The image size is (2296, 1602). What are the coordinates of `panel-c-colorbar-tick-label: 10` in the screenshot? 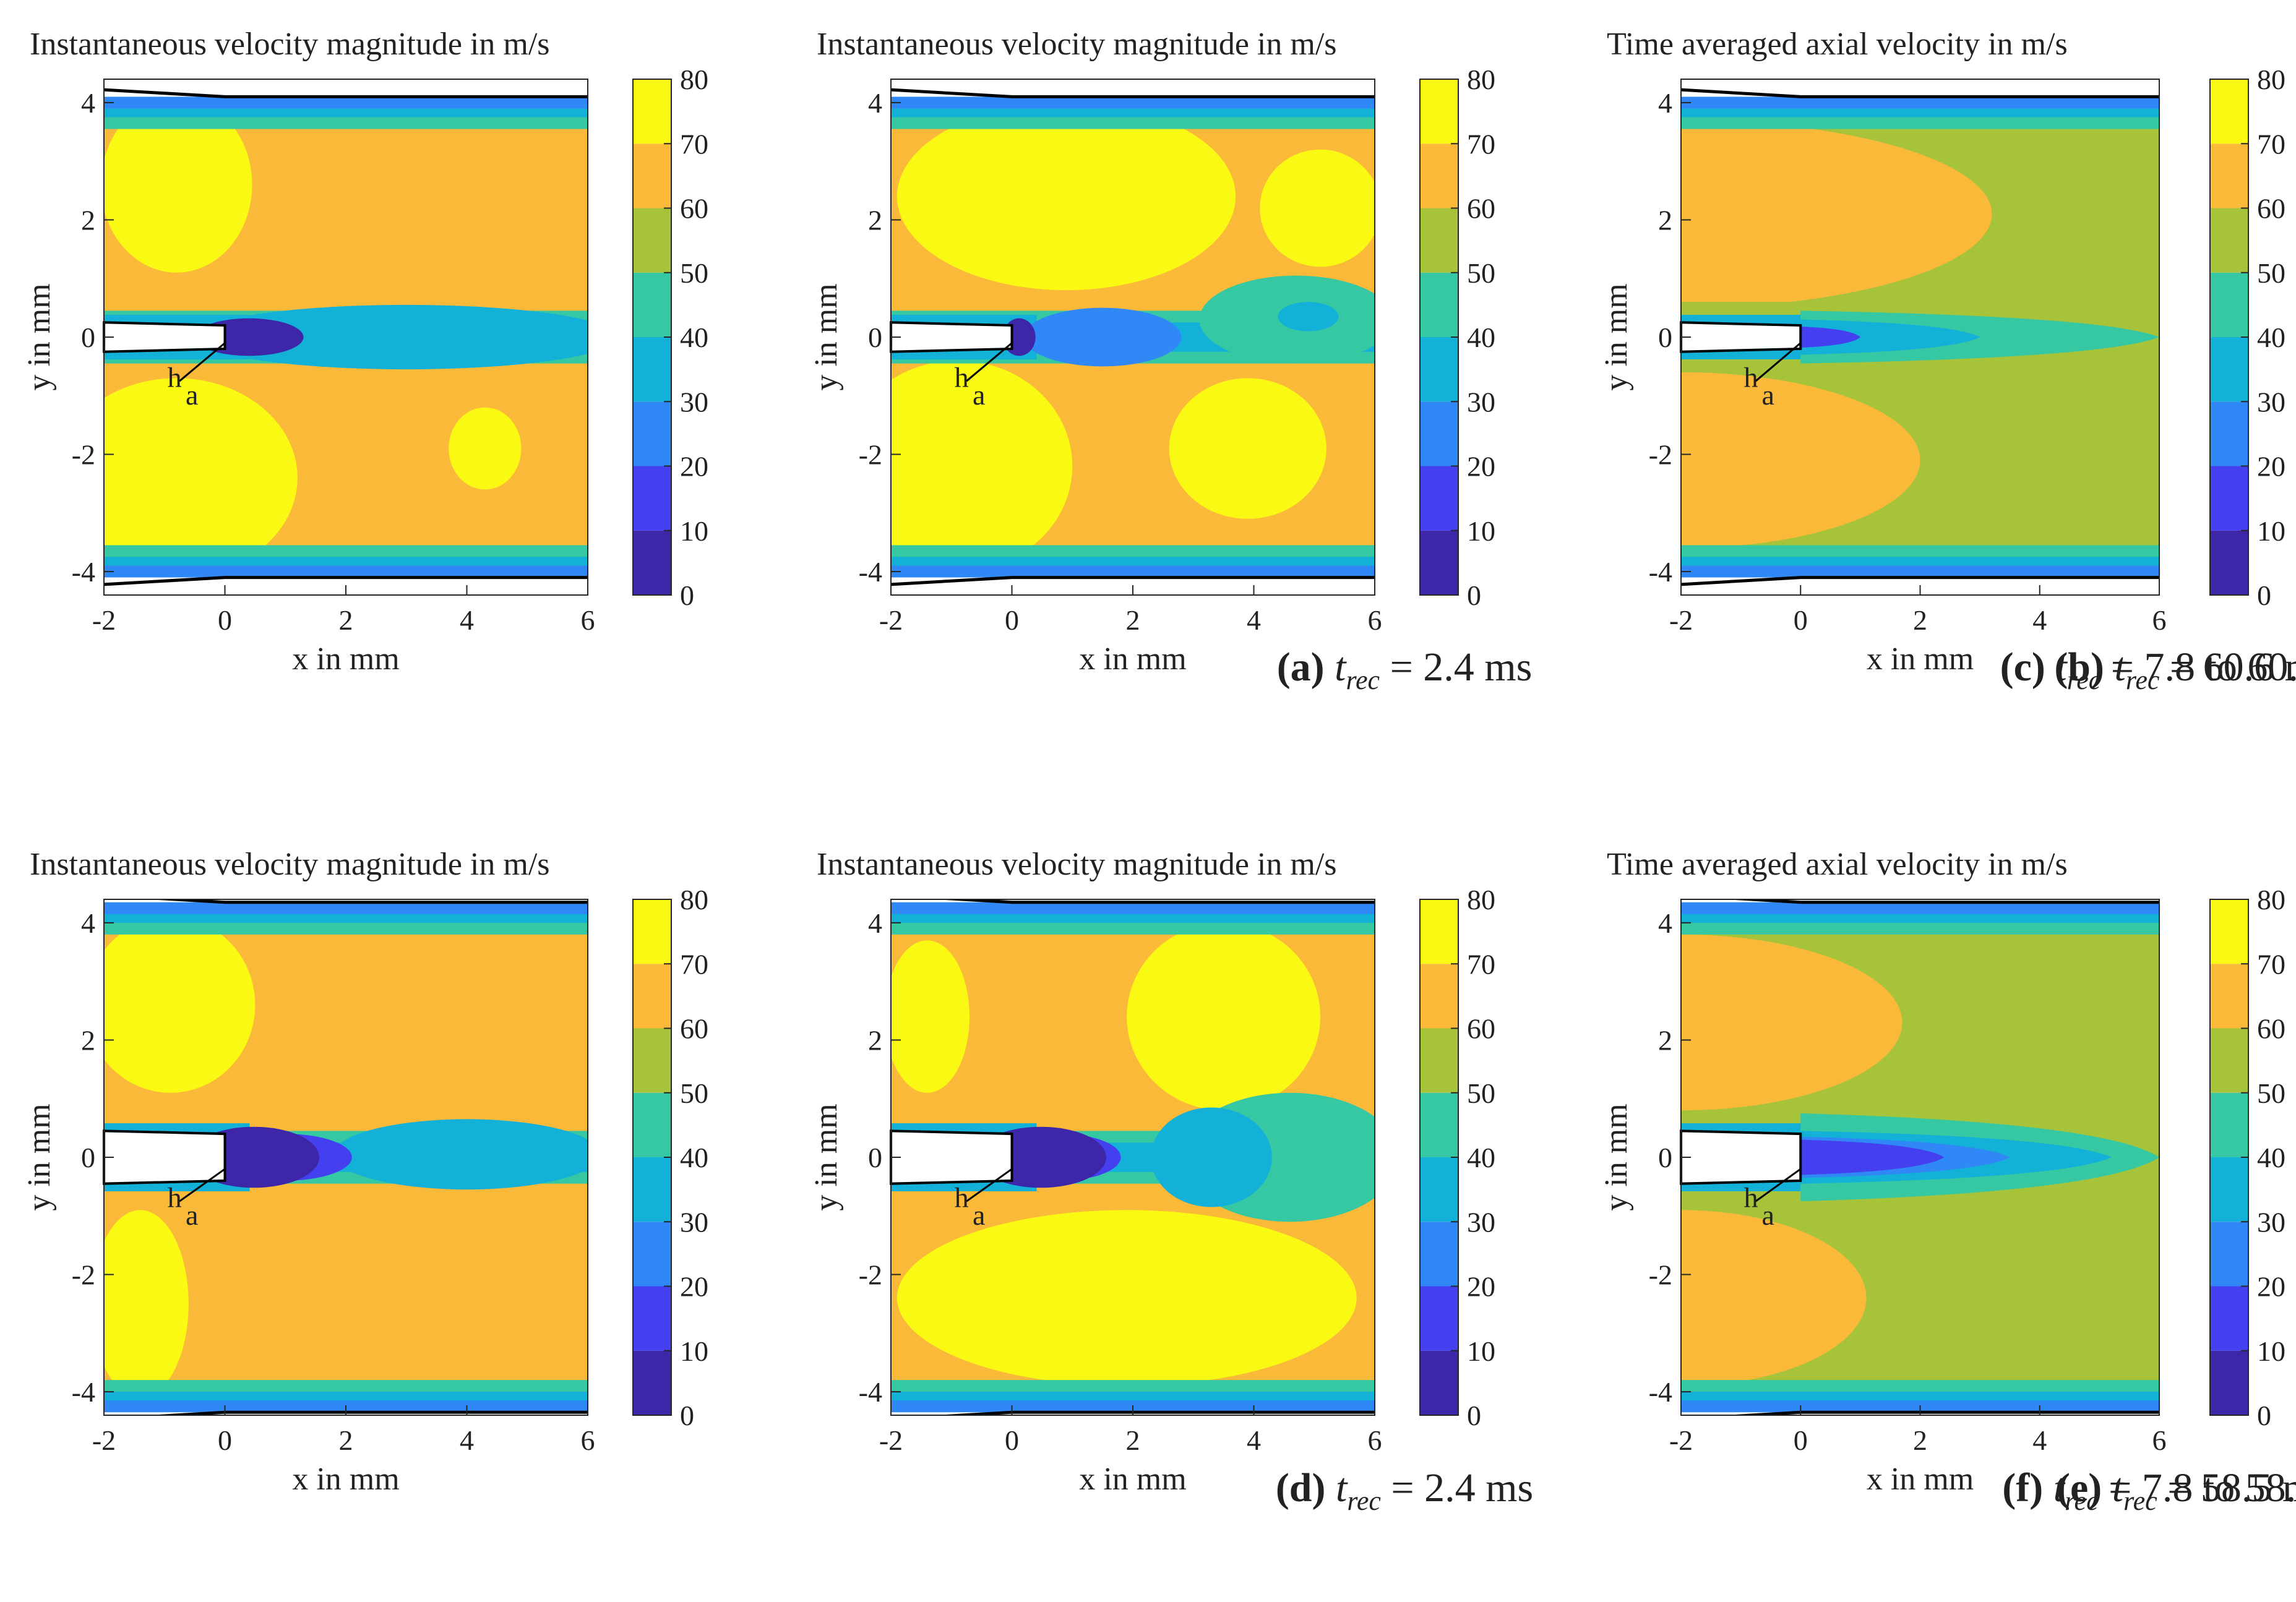 It's located at (2271, 531).